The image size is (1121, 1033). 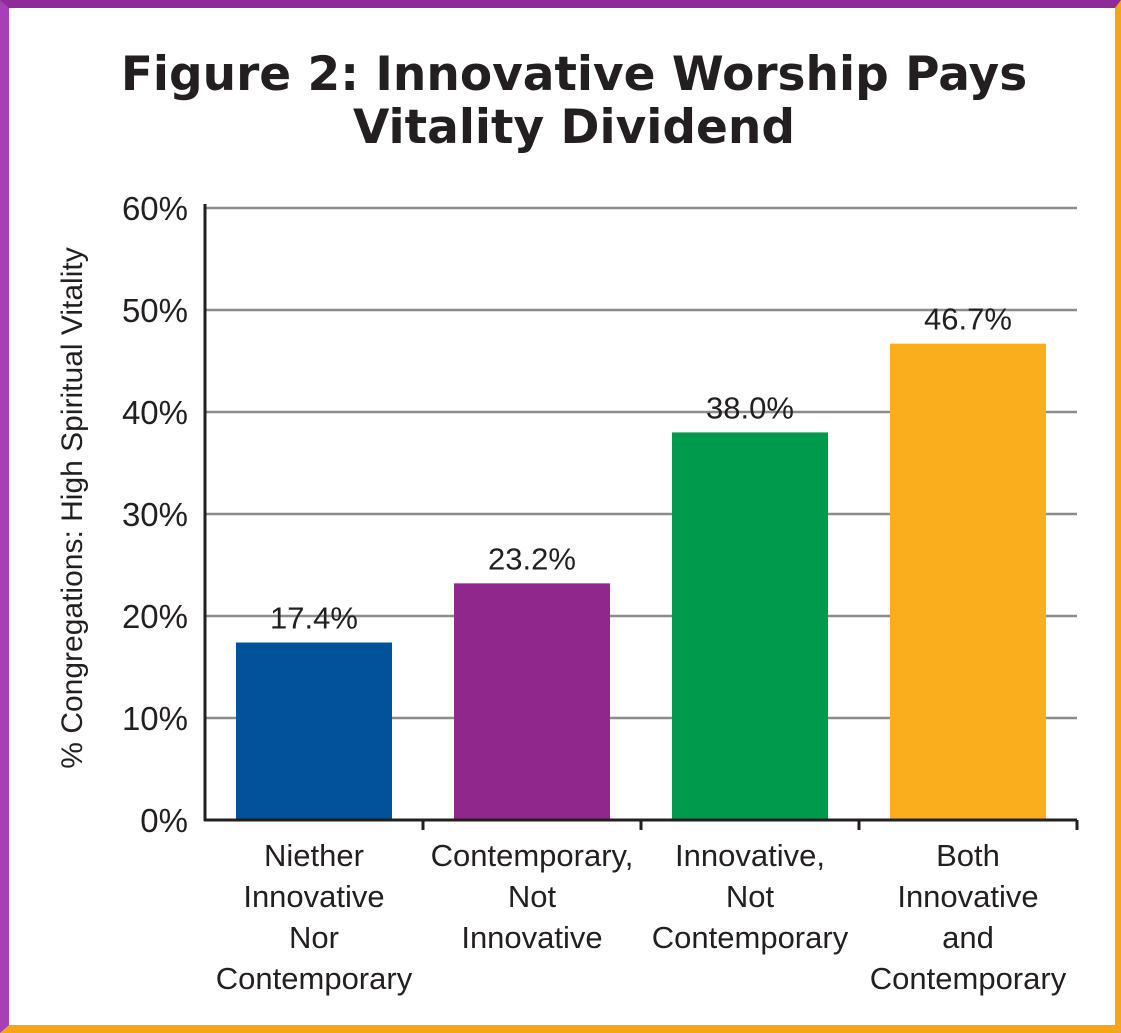 What do you see at coordinates (750, 407) in the screenshot?
I see `data-label: 38.0%` at bounding box center [750, 407].